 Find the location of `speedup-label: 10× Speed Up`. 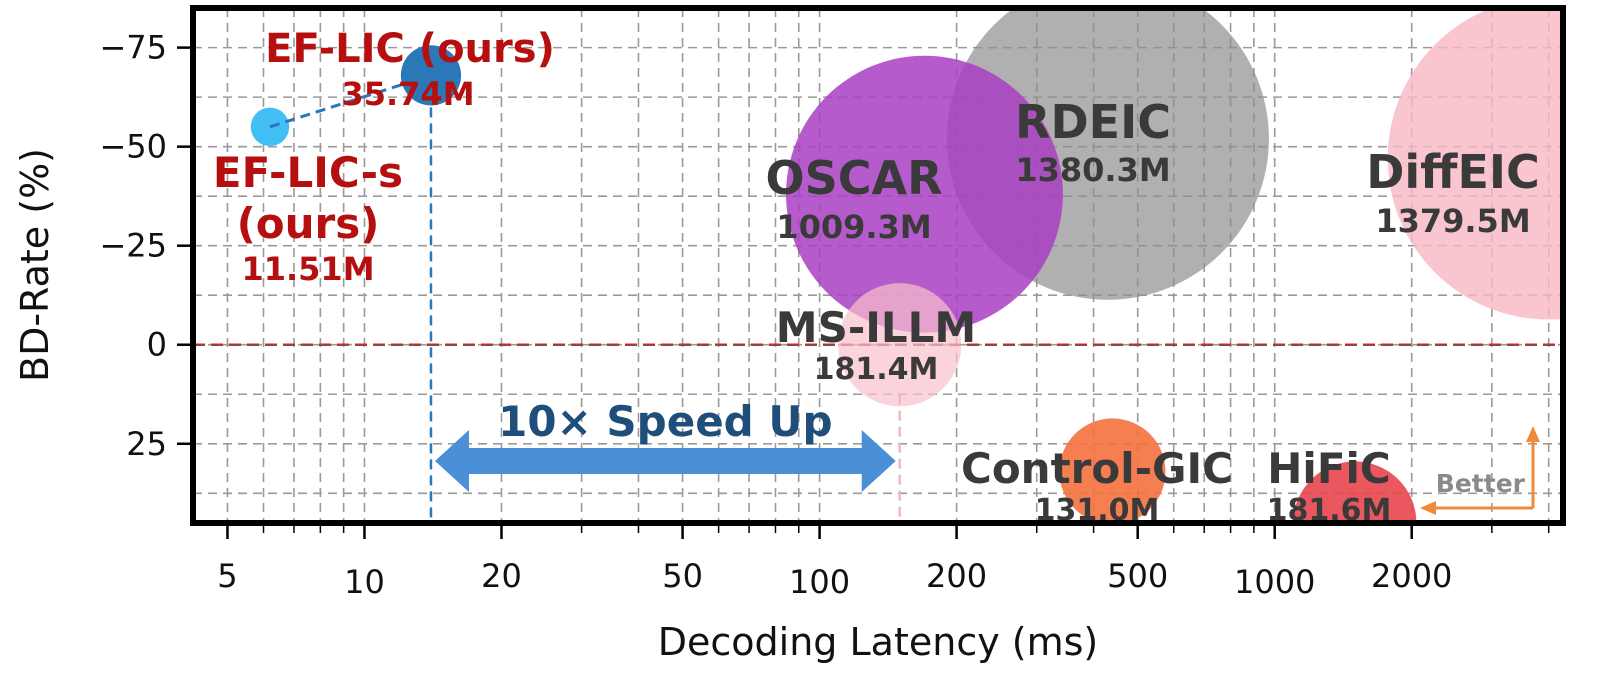

speedup-label: 10× Speed Up is located at coordinates (665, 421).